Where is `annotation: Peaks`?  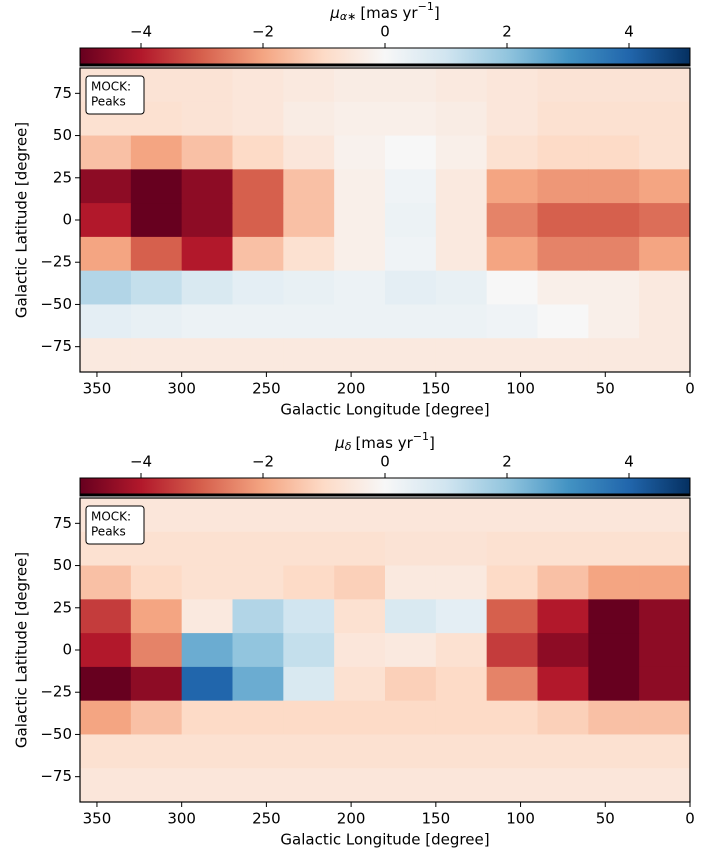 annotation: Peaks is located at coordinates (108, 532).